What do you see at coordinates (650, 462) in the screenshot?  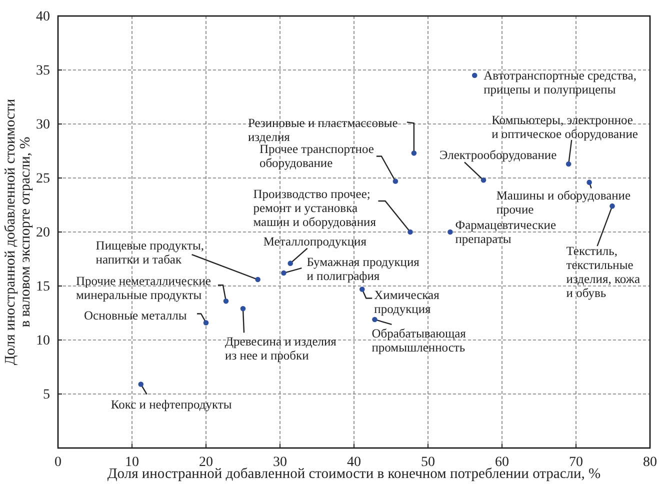 I see `x-tick-label: 80` at bounding box center [650, 462].